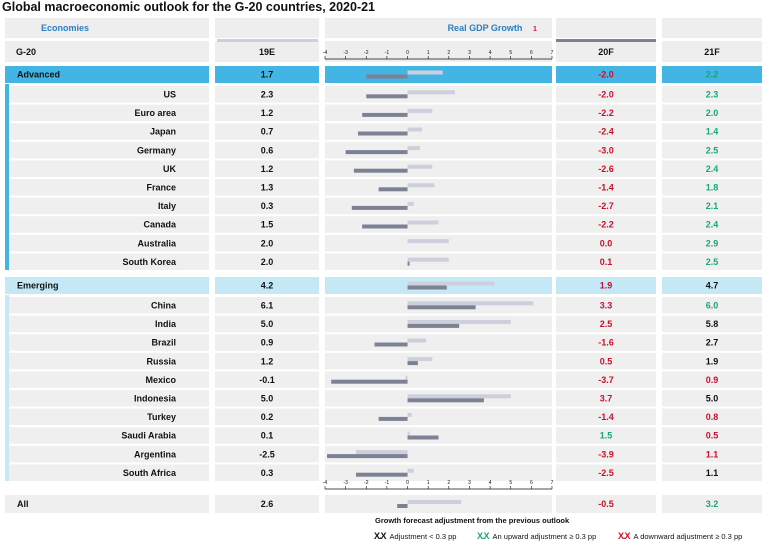  What do you see at coordinates (107, 435) in the screenshot?
I see `emerging-row-7-econ` at bounding box center [107, 435].